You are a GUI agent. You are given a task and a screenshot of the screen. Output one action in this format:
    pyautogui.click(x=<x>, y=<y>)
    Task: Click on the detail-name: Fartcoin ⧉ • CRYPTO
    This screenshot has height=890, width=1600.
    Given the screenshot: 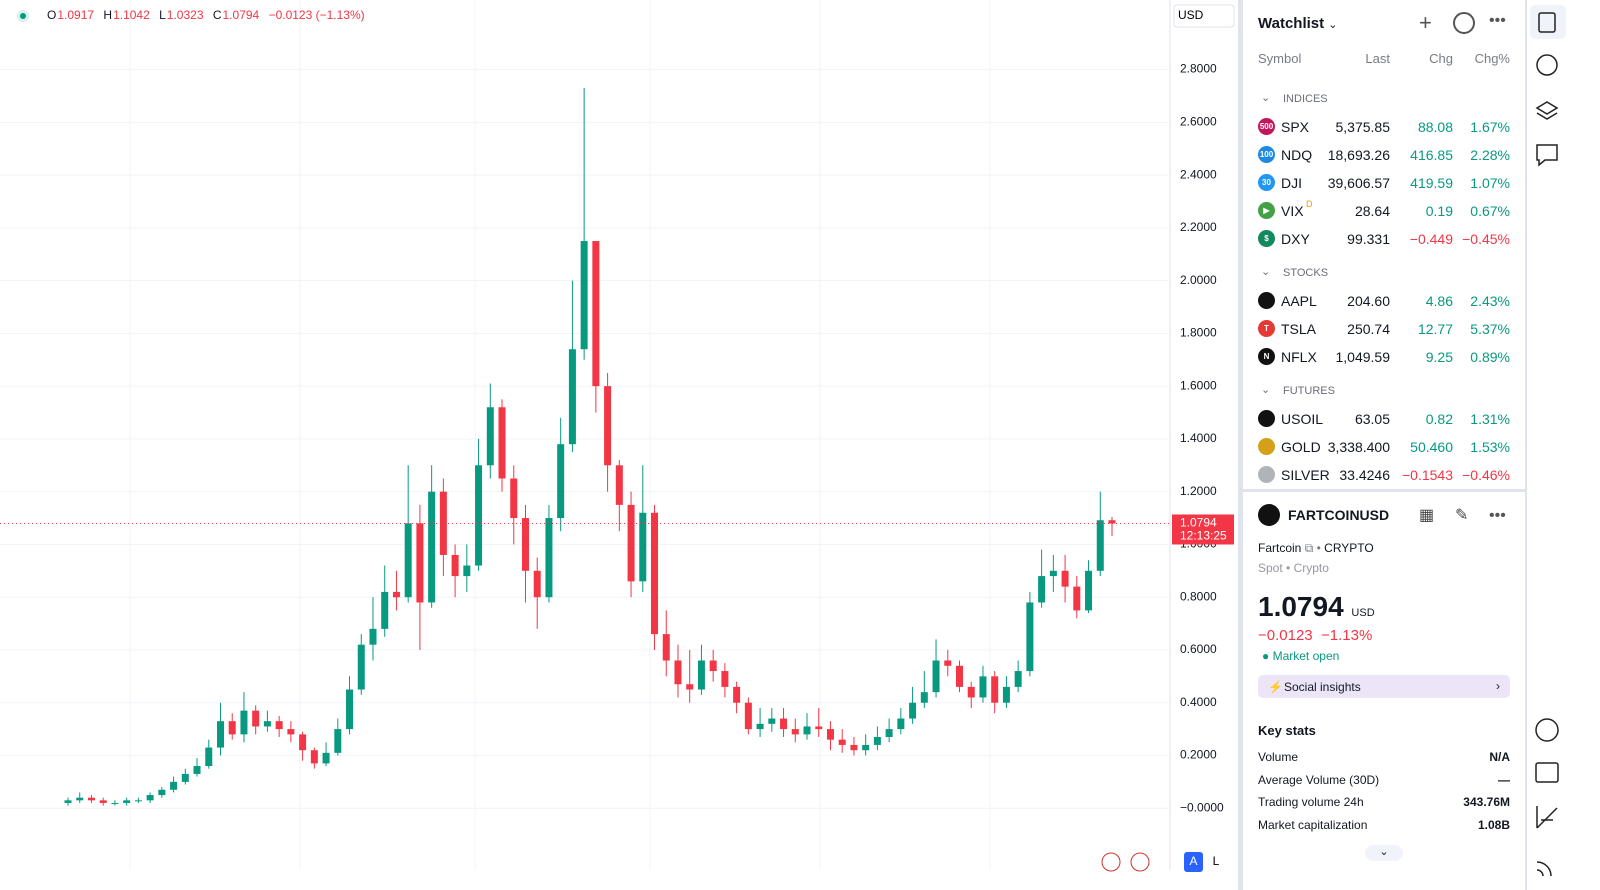 What is the action you would take?
    pyautogui.click(x=1316, y=548)
    